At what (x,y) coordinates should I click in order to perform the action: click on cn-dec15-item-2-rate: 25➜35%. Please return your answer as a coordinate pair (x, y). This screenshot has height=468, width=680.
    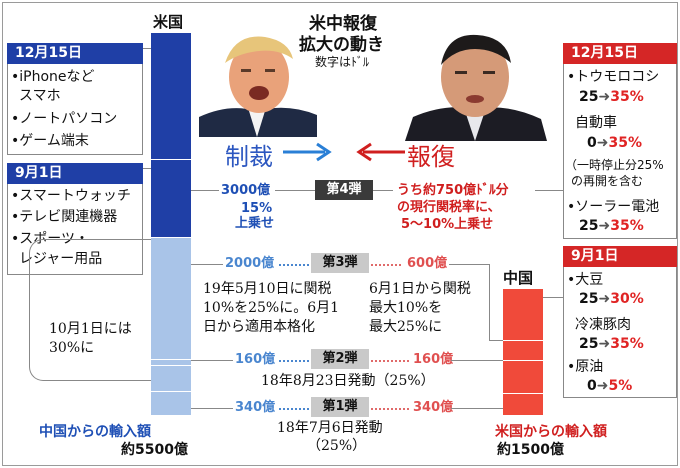
    Looking at the image, I should click on (611, 226).